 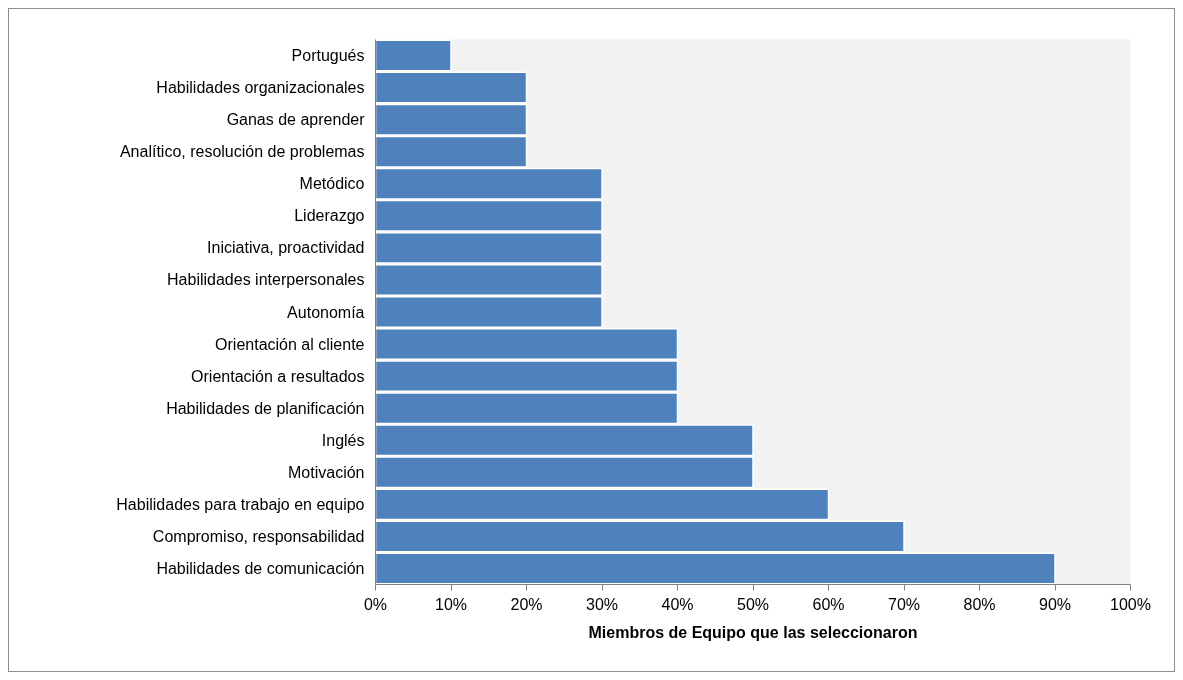 What do you see at coordinates (278, 376) in the screenshot?
I see `y-tick-label: Orientación a resultados` at bounding box center [278, 376].